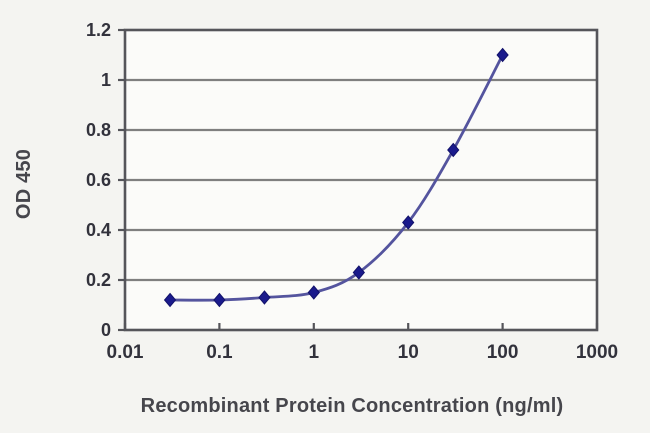  What do you see at coordinates (219, 352) in the screenshot?
I see `x-tick-label: 0.1` at bounding box center [219, 352].